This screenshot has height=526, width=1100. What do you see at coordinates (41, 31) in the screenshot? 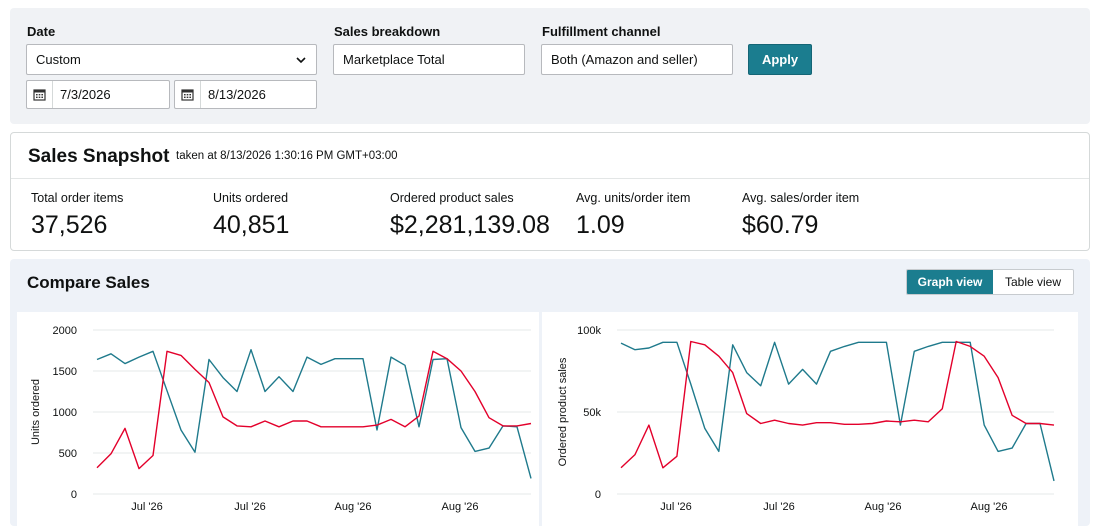
I see `date-label: Date` at bounding box center [41, 31].